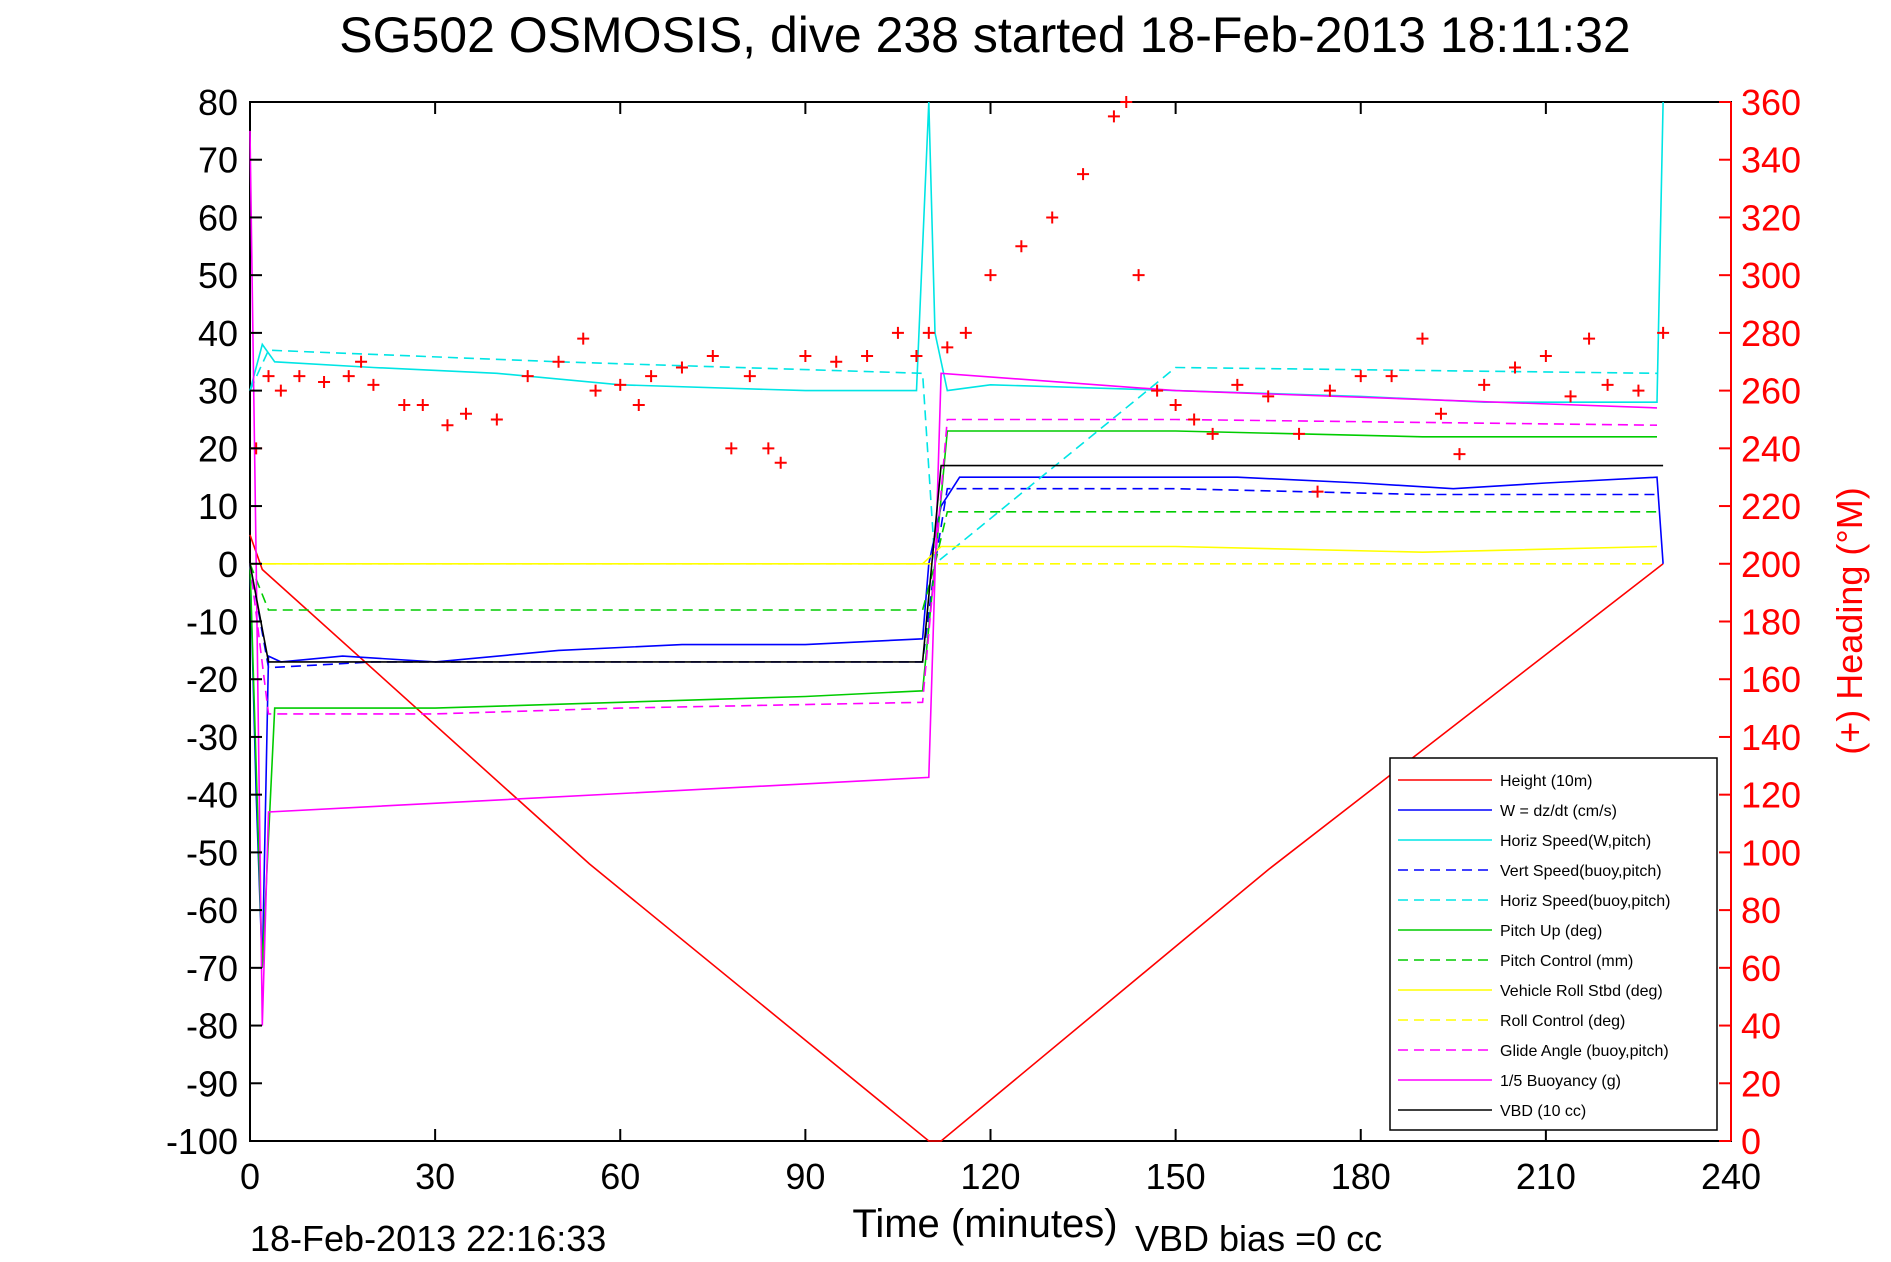 The height and width of the screenshot is (1262, 1891). What do you see at coordinates (1771, 333) in the screenshot?
I see `y2-tick-label: 280` at bounding box center [1771, 333].